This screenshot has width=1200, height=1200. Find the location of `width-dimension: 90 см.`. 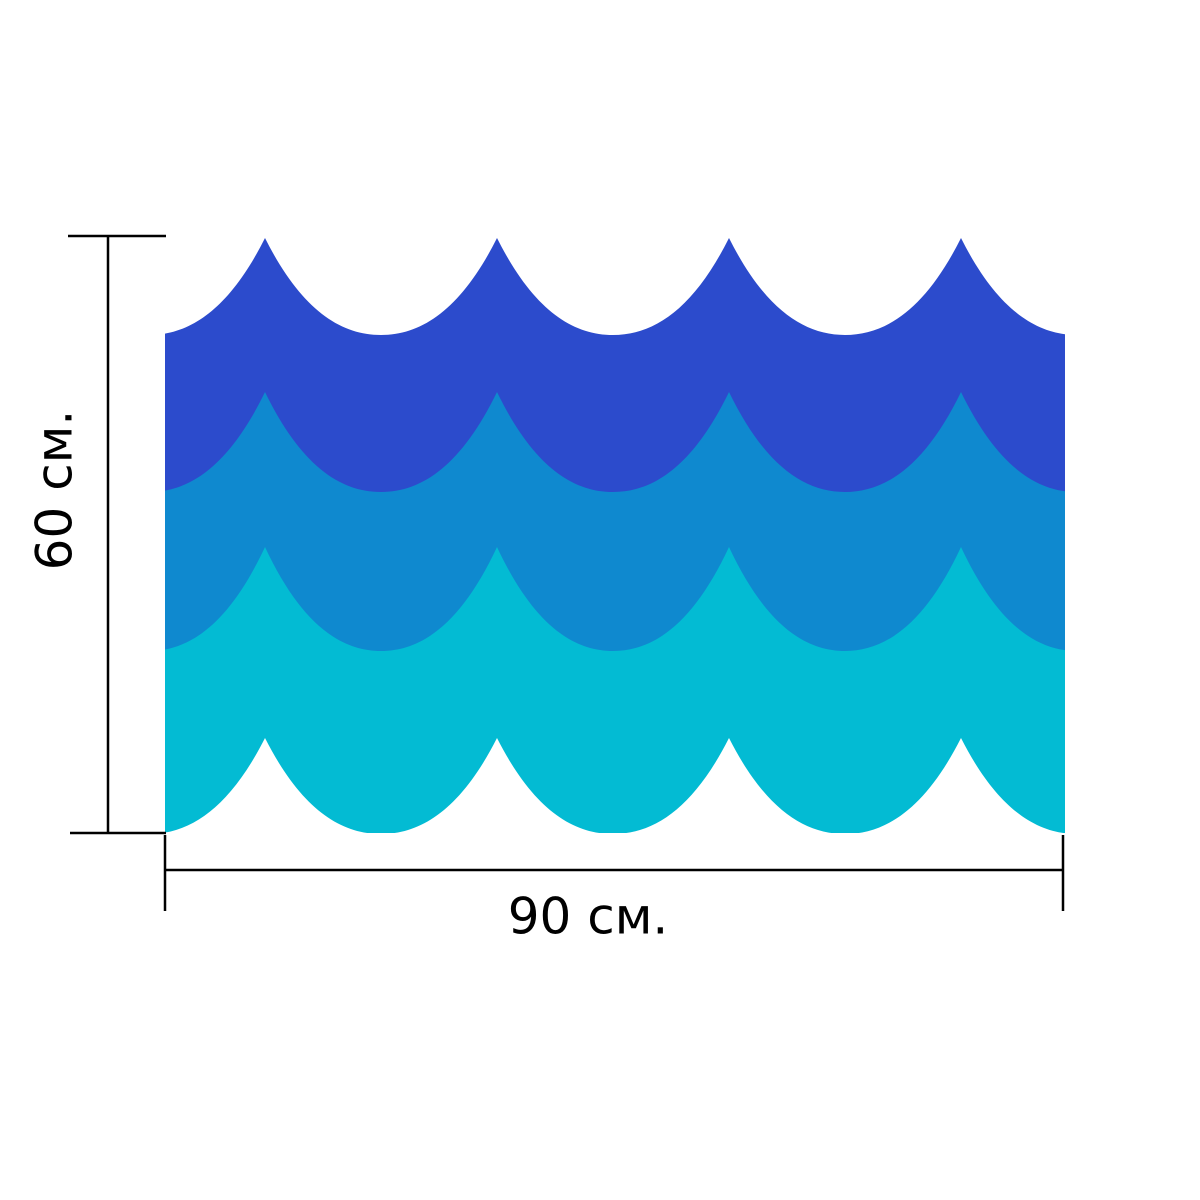

width-dimension: 90 см. is located at coordinates (614, 890).